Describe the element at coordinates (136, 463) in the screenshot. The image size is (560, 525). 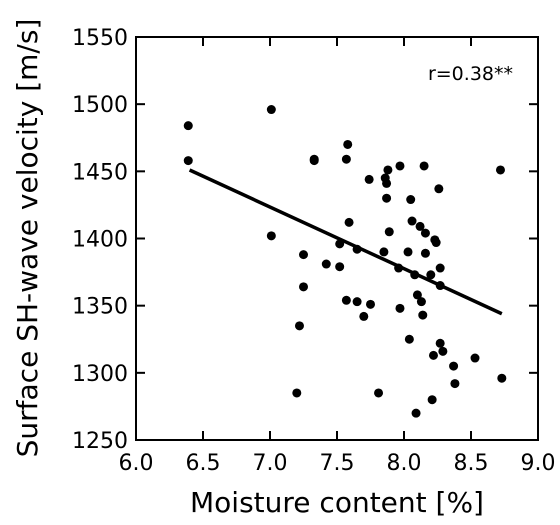
I see `x-tick-label-0: 6.0` at that location.